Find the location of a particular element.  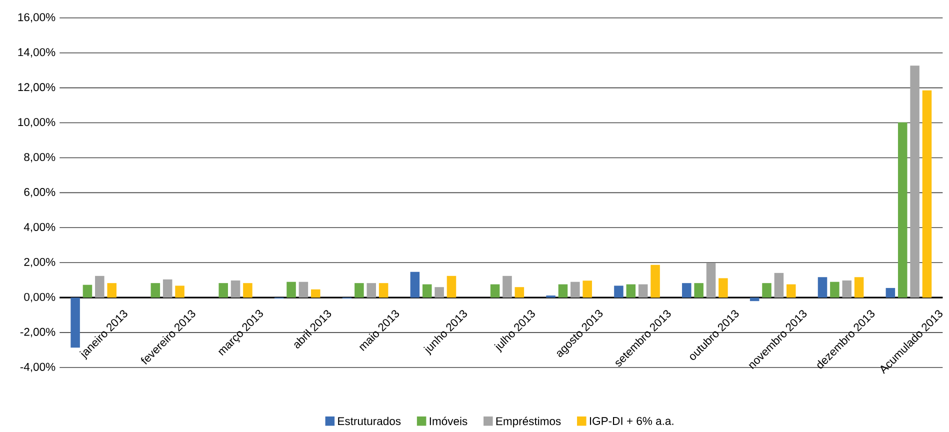

y-tick-label: -4,00% is located at coordinates (38, 367).